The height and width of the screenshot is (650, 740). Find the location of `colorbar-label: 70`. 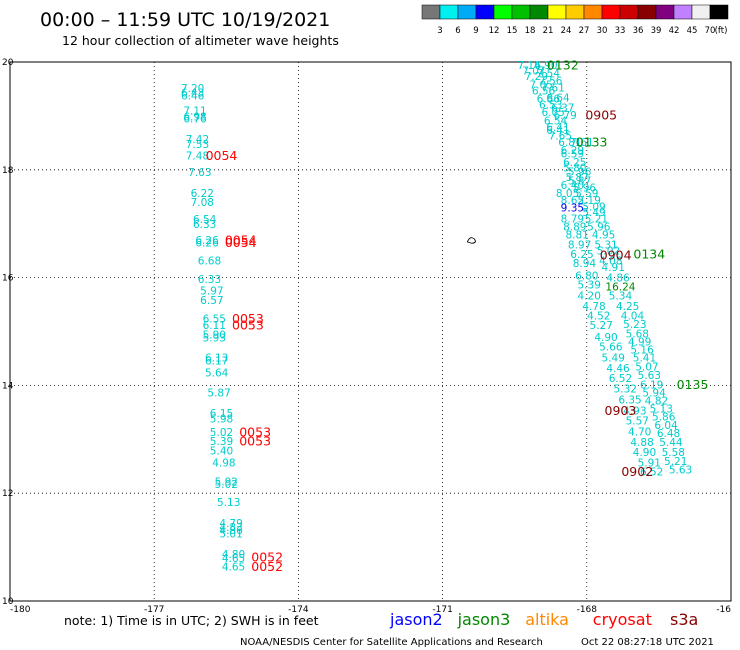

colorbar-label: 70 is located at coordinates (710, 31).